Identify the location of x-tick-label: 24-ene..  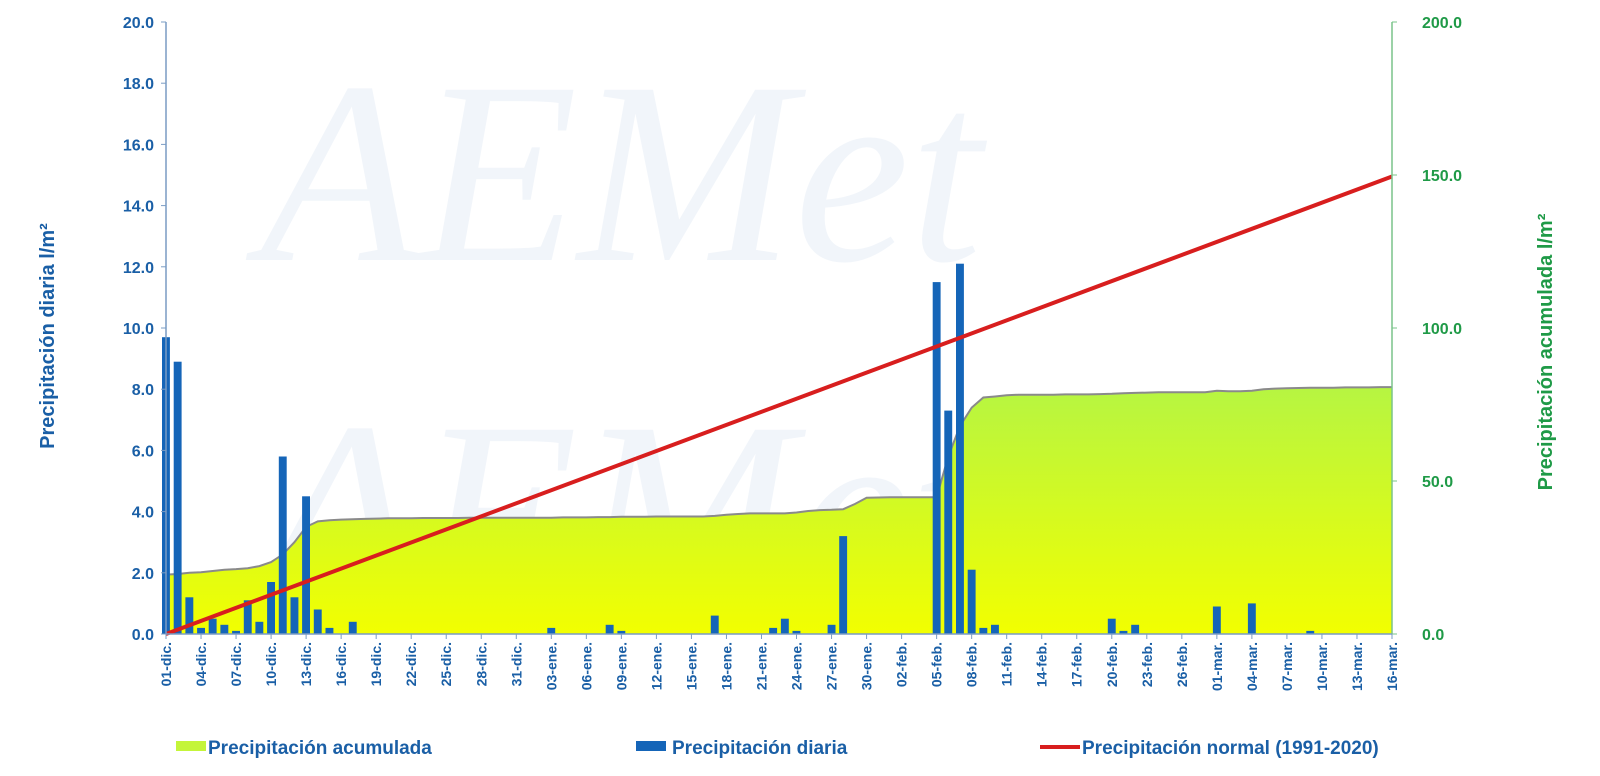
(797, 666).